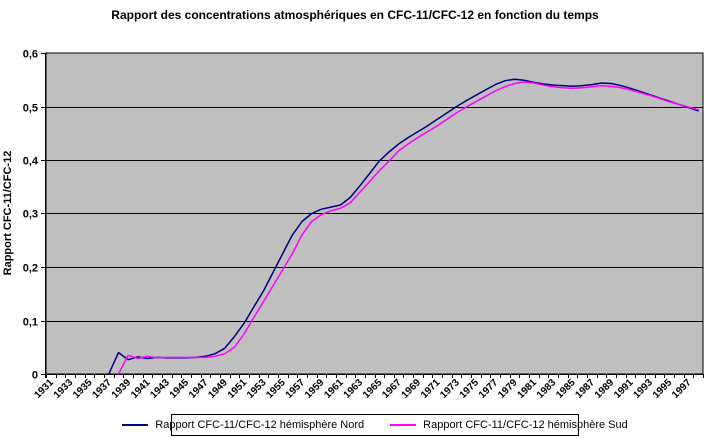  What do you see at coordinates (605, 389) in the screenshot?
I see `x-tick-label: 1989` at bounding box center [605, 389].